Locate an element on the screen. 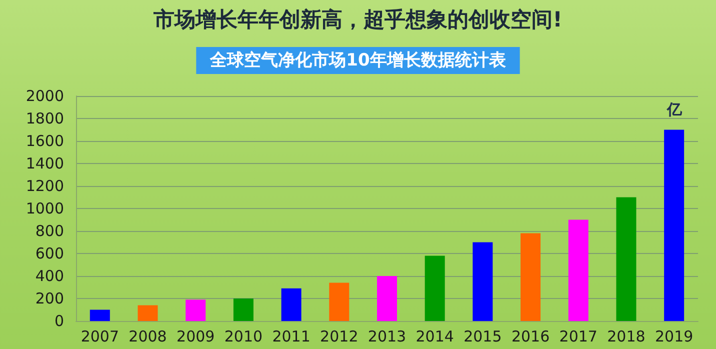 This screenshot has width=716, height=349. x-tick-label: 2018 is located at coordinates (626, 337).